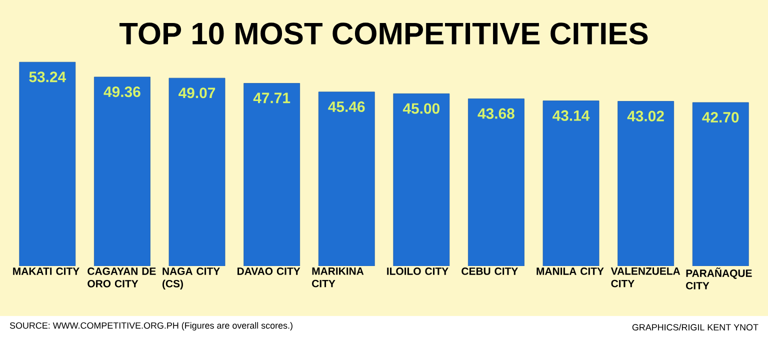 This screenshot has height=340, width=768. I want to click on x-tick-label: MAKATI CITY, so click(46, 271).